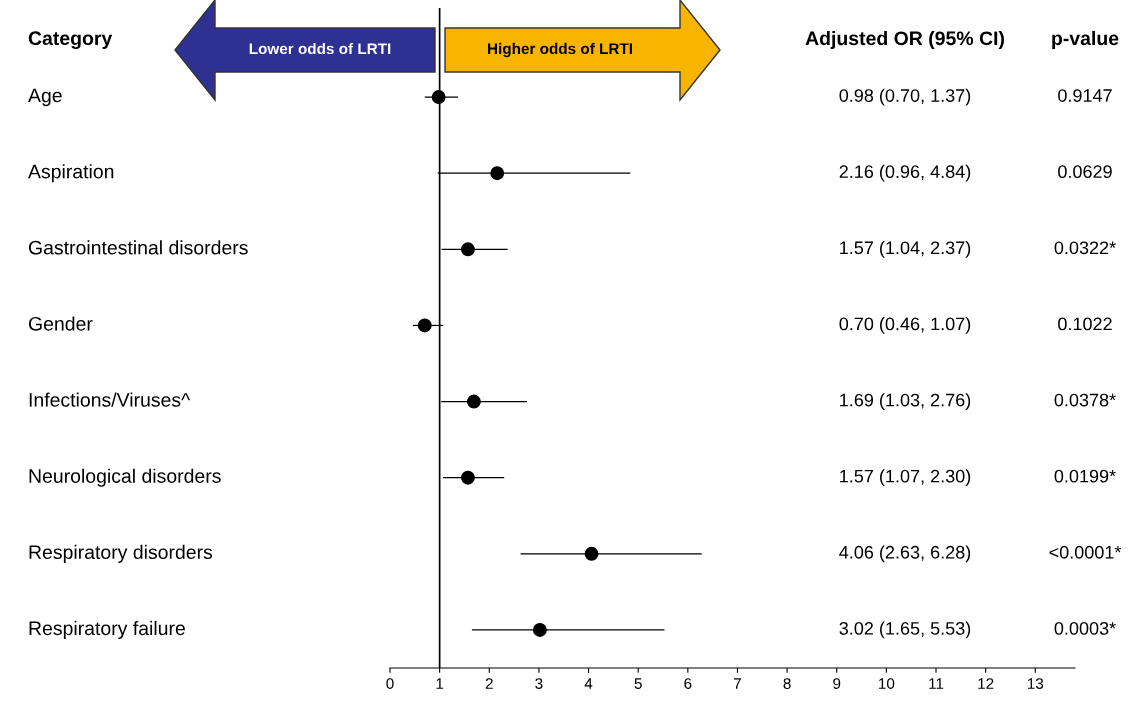  What do you see at coordinates (440, 683) in the screenshot?
I see `x-tick-label: 1` at bounding box center [440, 683].